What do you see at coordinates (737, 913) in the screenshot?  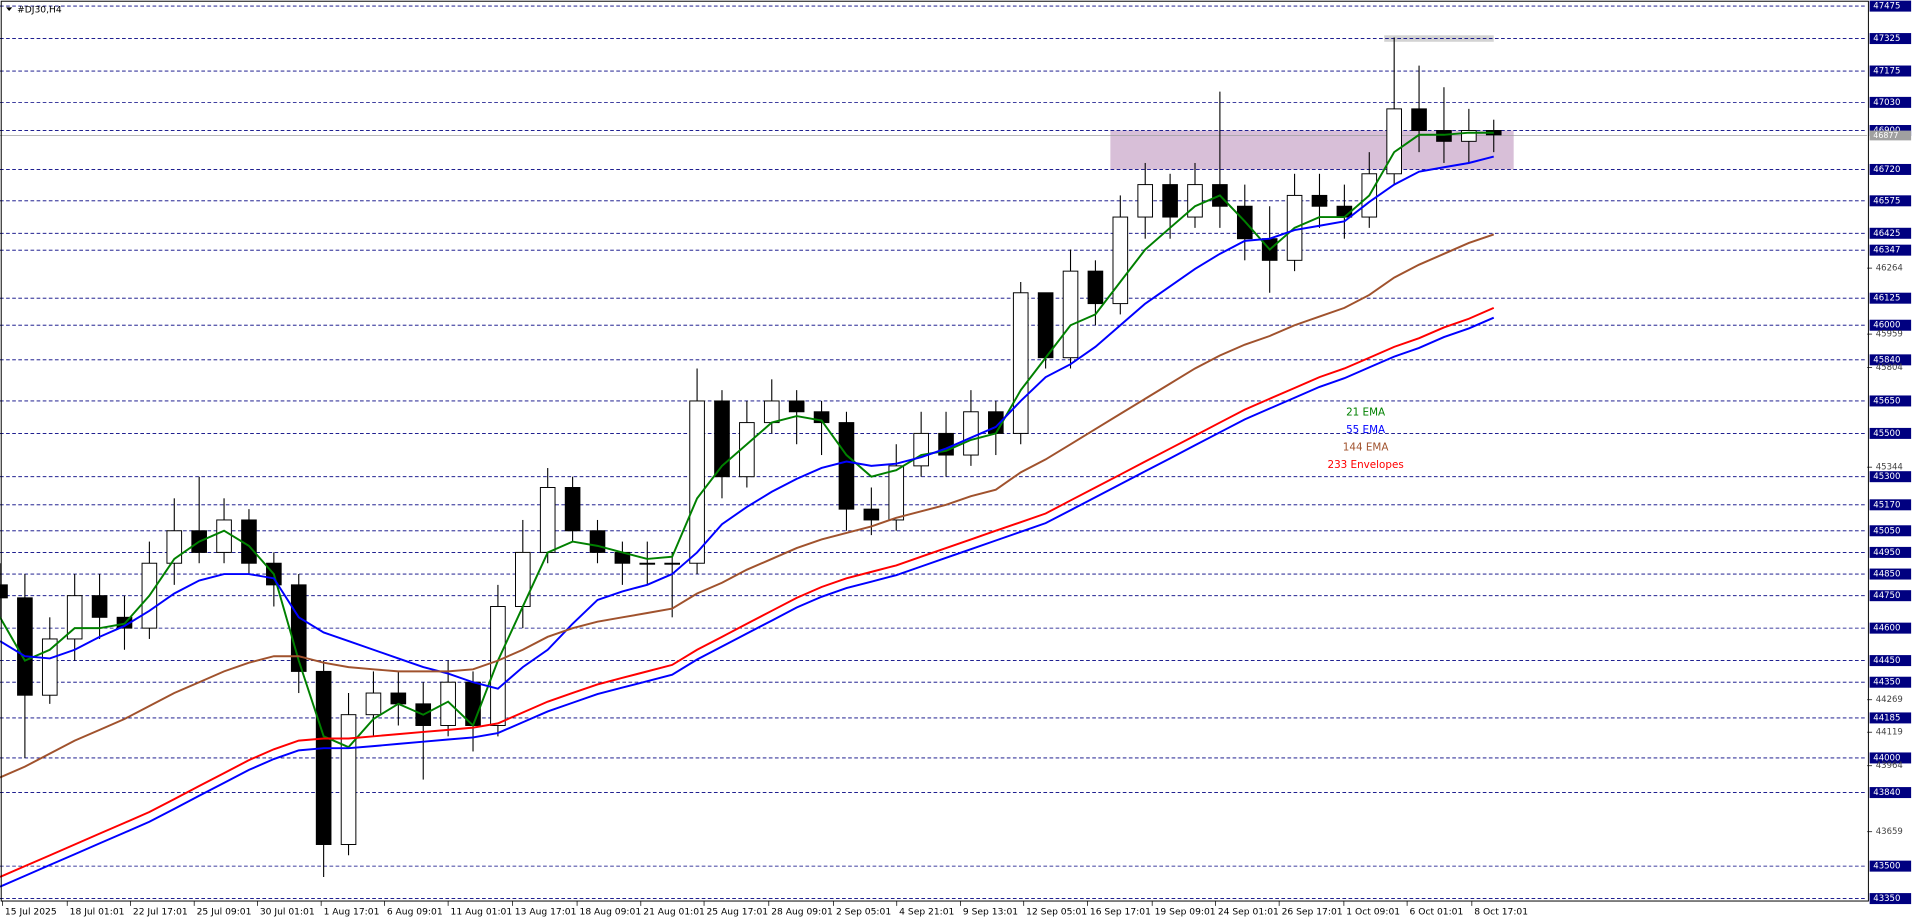 I see `x-tick-label: 25 Aug 17:01` at bounding box center [737, 913].